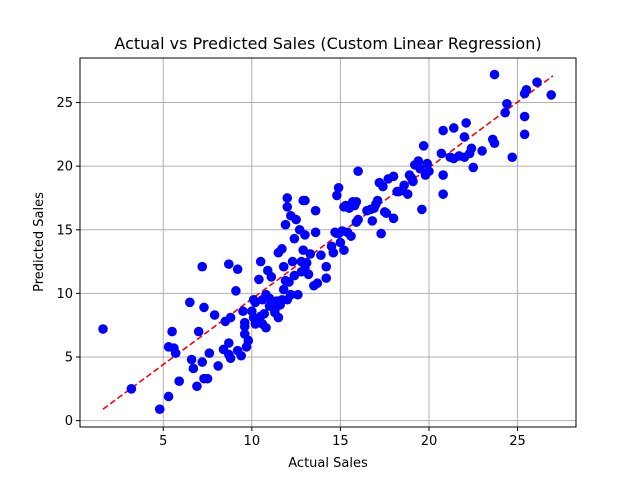  Describe the element at coordinates (517, 441) in the screenshot. I see `x-tick-label: 25` at that location.